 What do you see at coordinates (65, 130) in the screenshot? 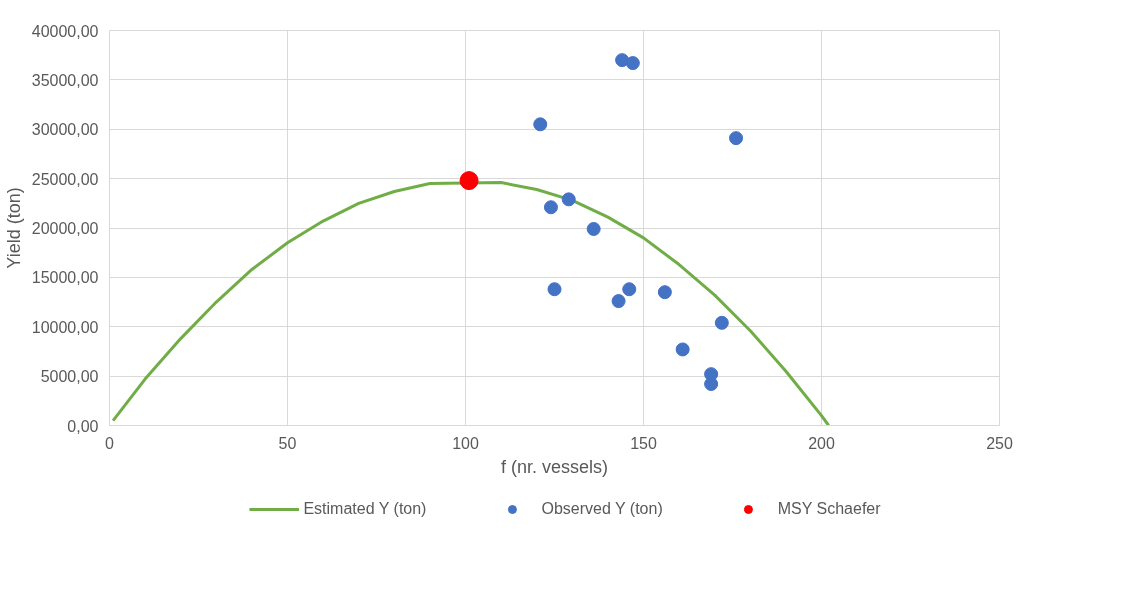
I see `y-tick-label: 30000,00` at bounding box center [65, 130].